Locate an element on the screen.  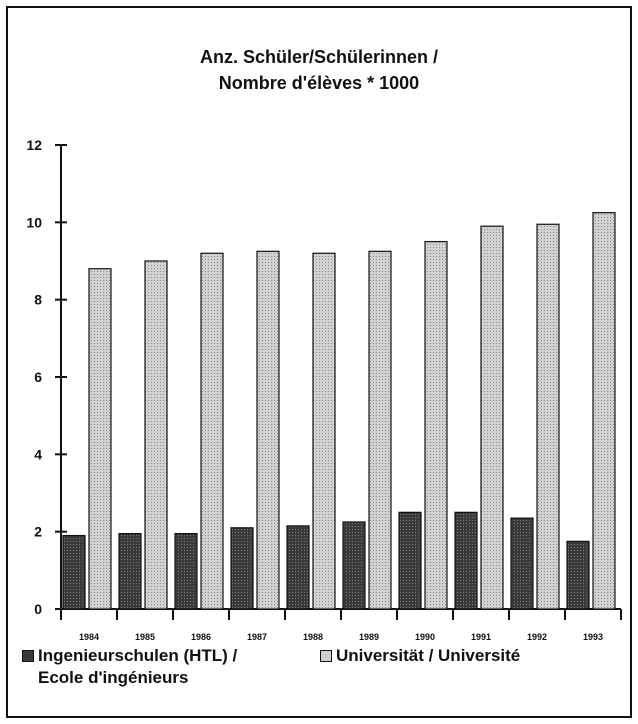
x-tick-label: 1987 is located at coordinates (257, 637).